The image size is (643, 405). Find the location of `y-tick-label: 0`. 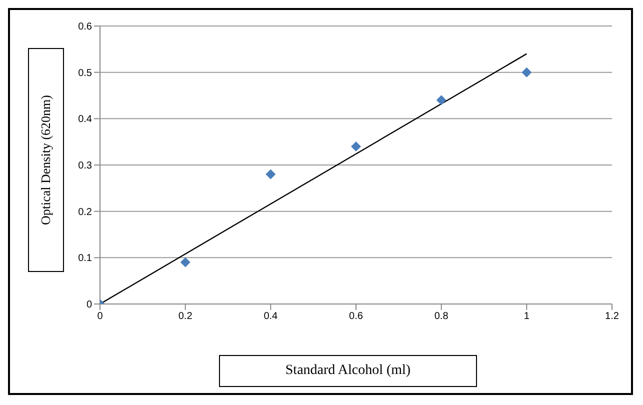

y-tick-label: 0 is located at coordinates (89, 305).